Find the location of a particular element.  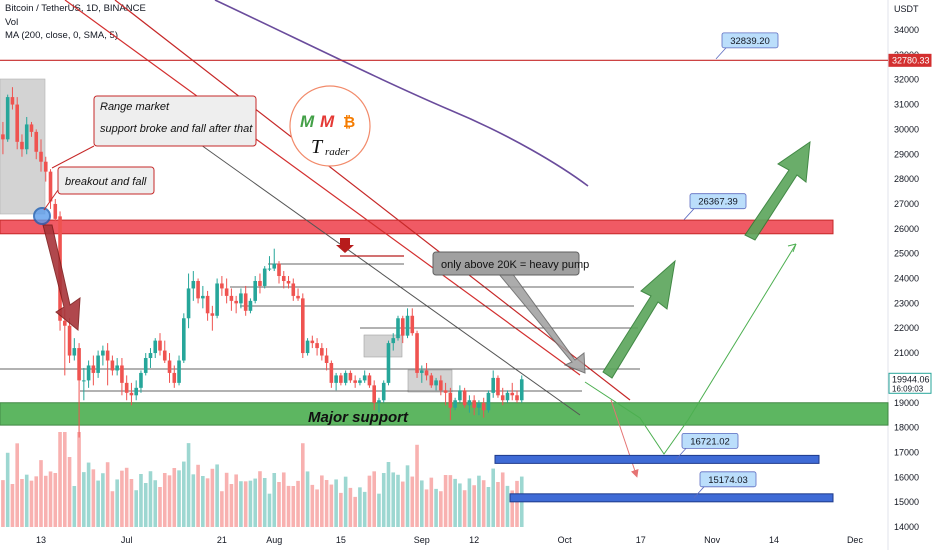

price-tick-label: 19000 is located at coordinates (906, 403).